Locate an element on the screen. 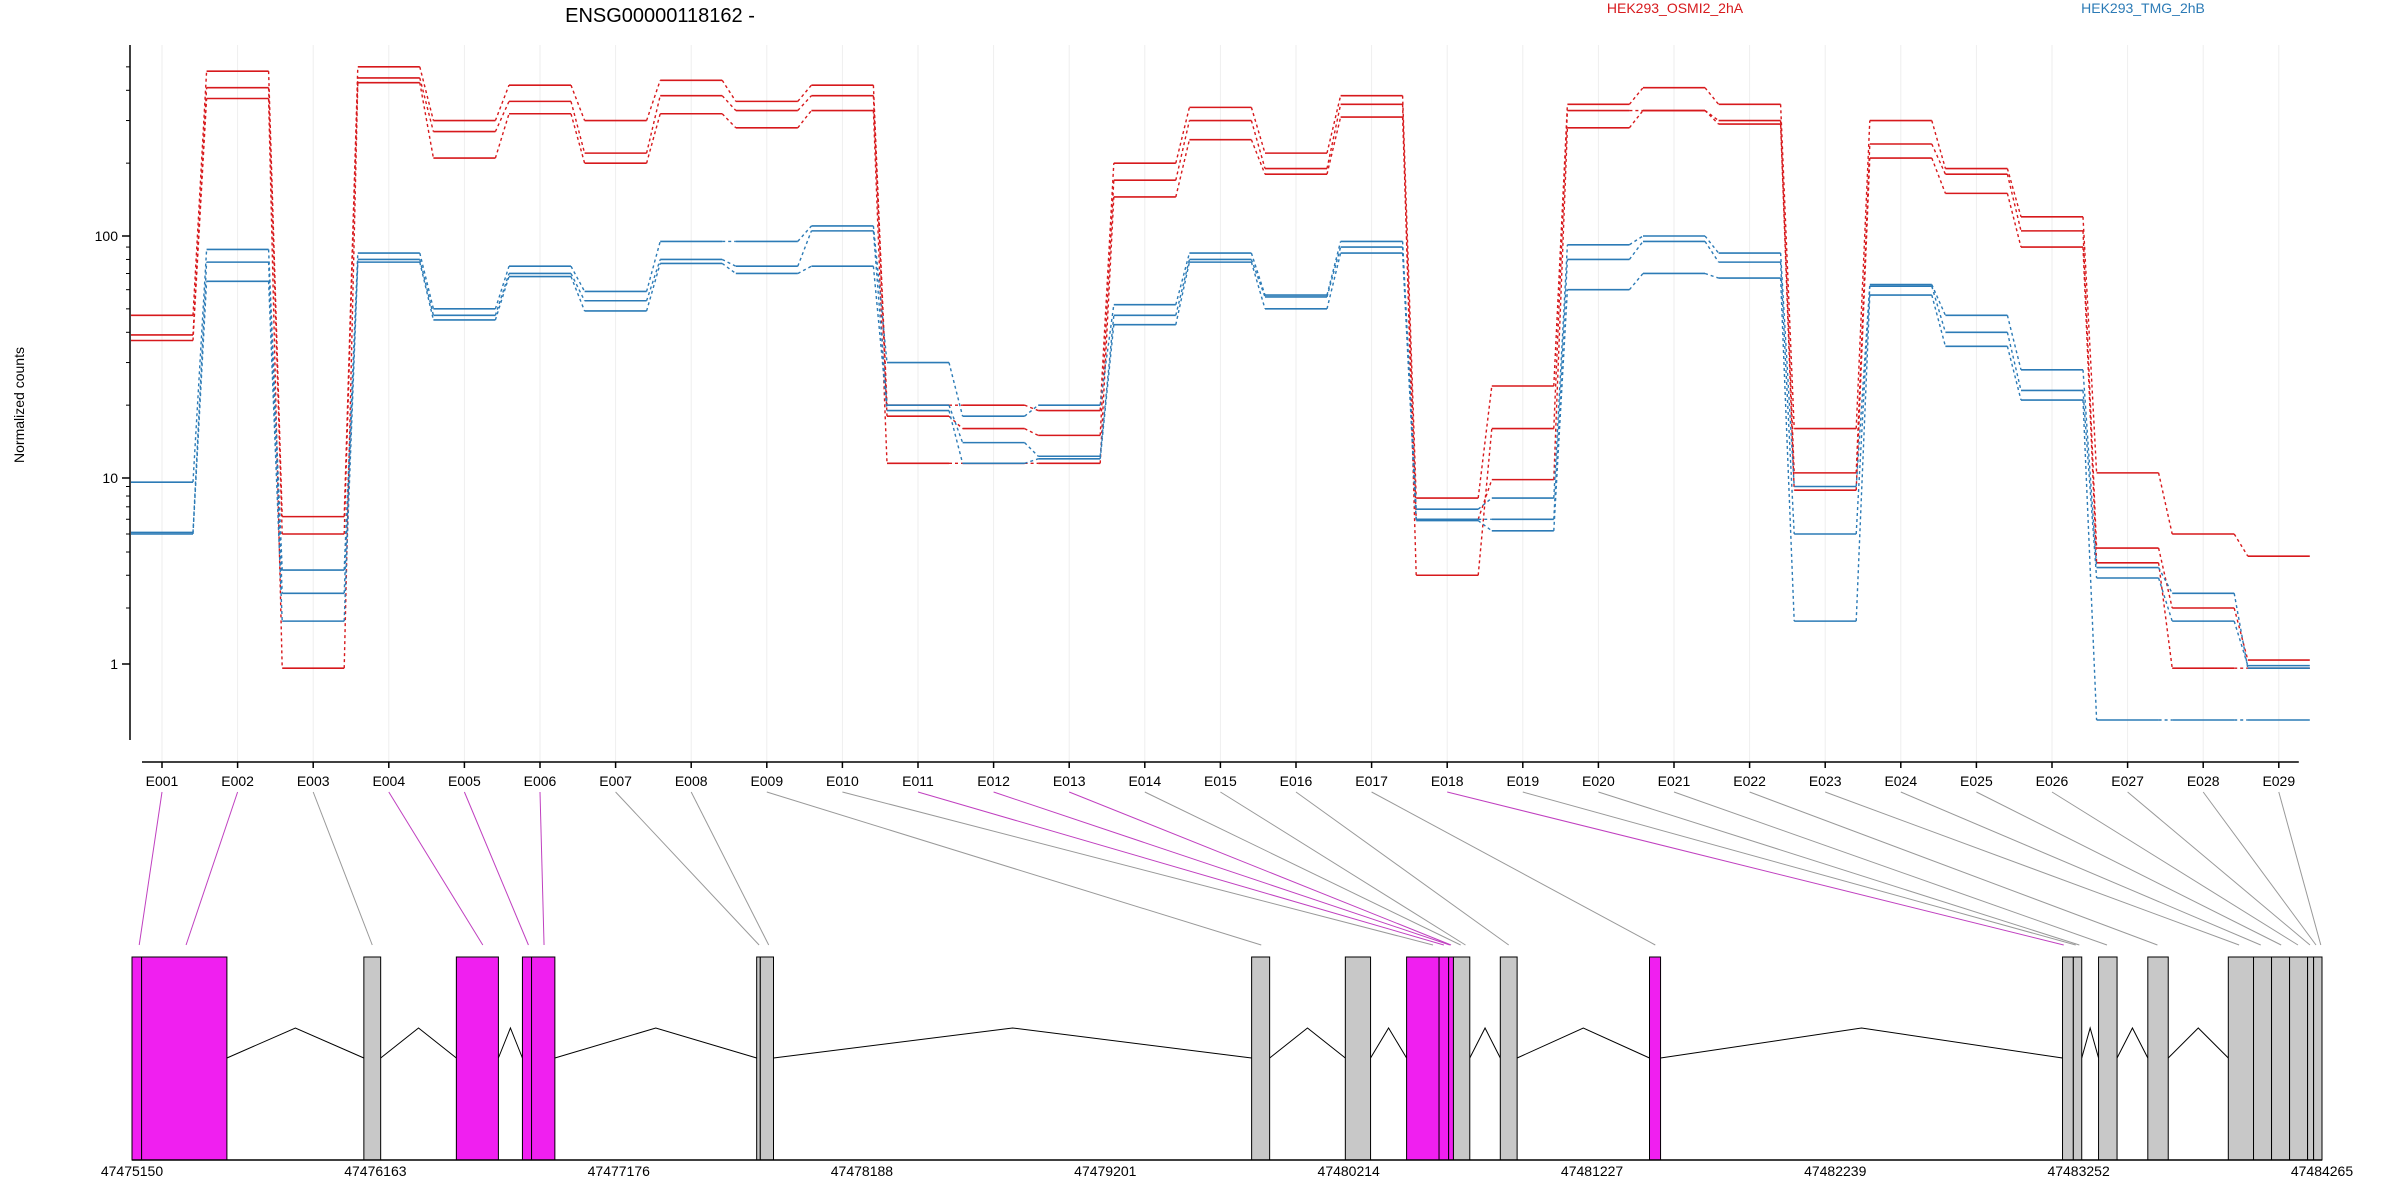 The image size is (2400, 1200). genomic-tick-label: 47483252 is located at coordinates (2078, 1171).